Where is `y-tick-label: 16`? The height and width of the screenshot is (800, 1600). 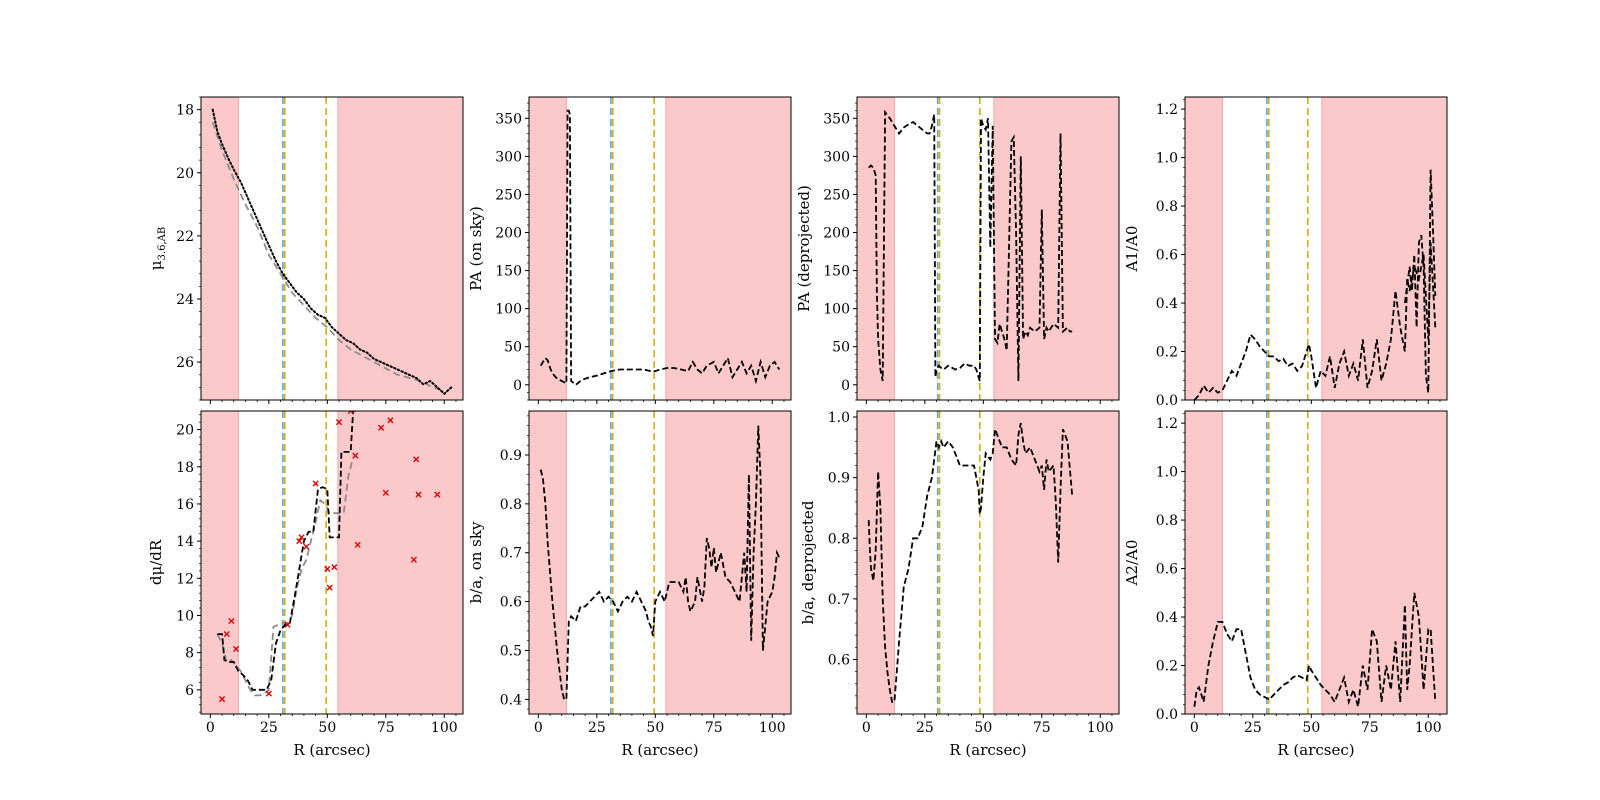
y-tick-label: 16 is located at coordinates (185, 505).